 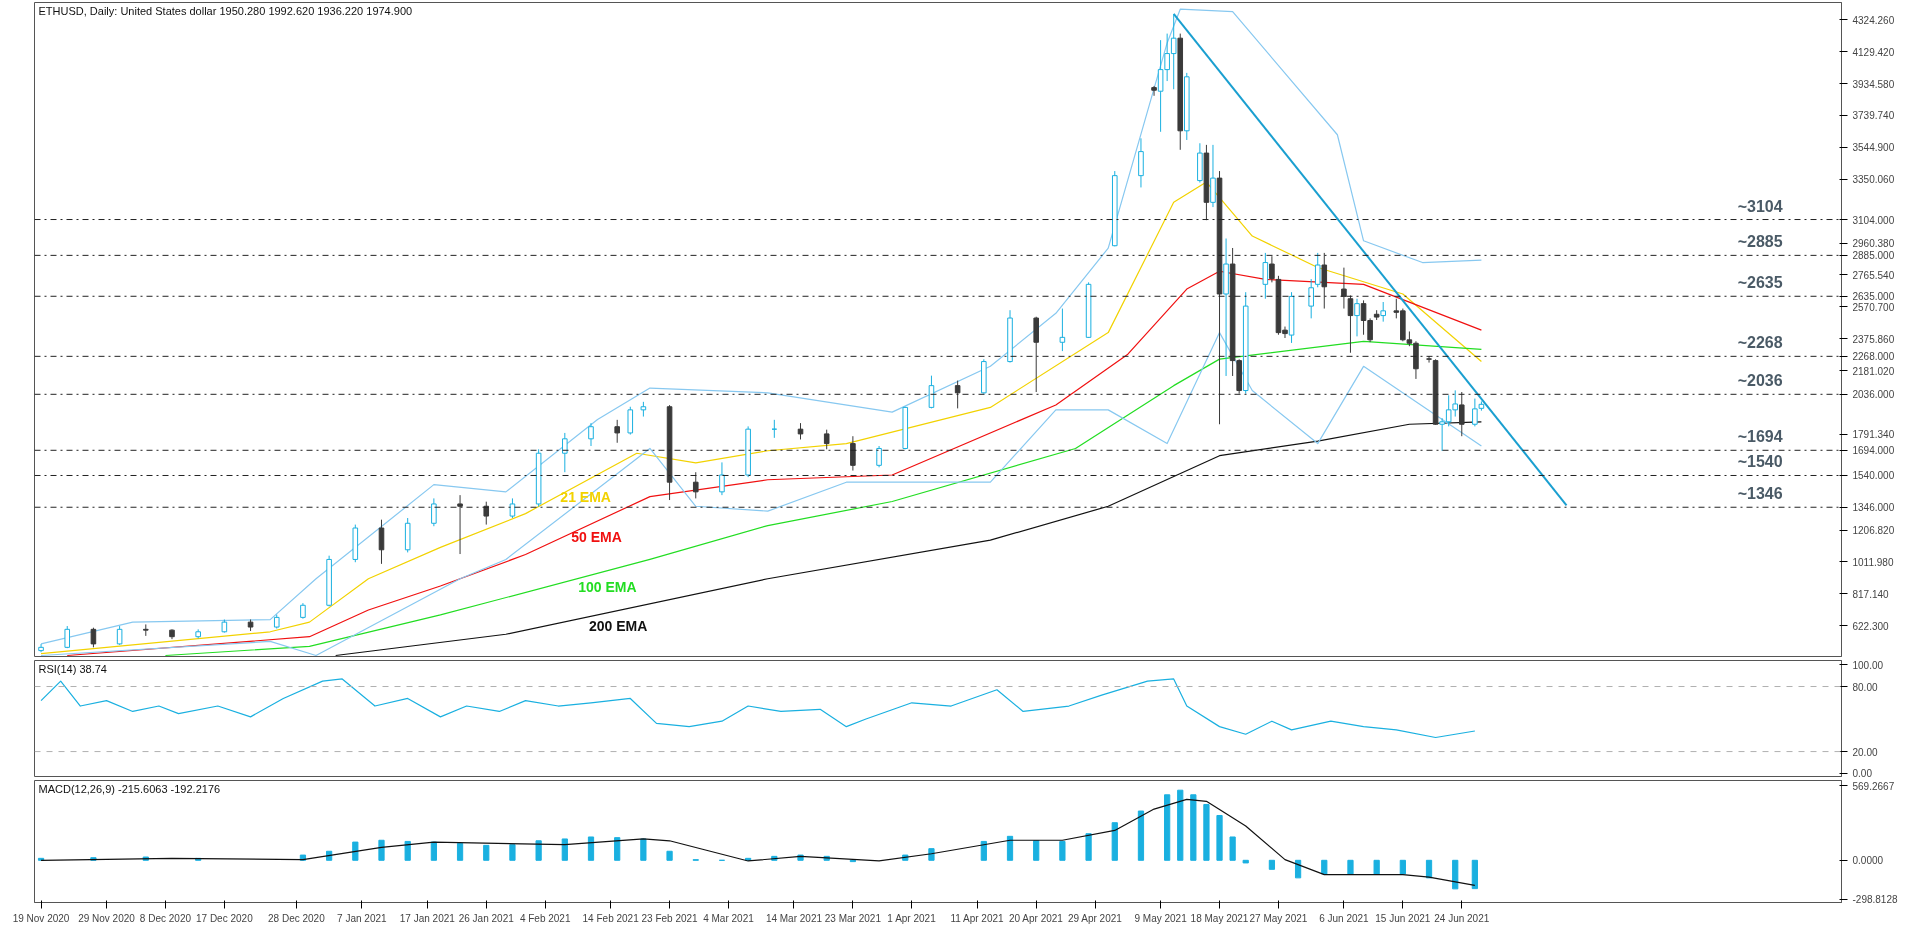 I want to click on y-tick-label: 817.140, so click(x=1871, y=594).